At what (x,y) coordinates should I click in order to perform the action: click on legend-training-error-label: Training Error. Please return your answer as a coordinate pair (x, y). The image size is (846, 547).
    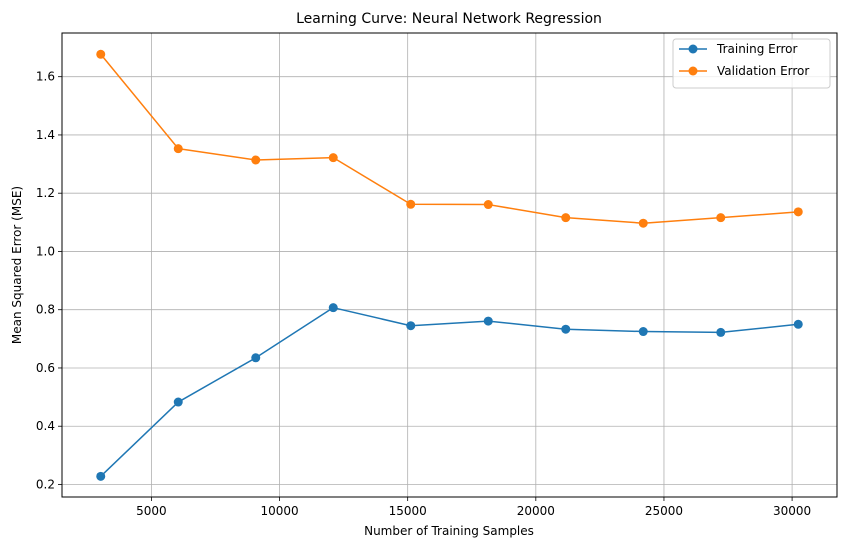
    Looking at the image, I should click on (756, 49).